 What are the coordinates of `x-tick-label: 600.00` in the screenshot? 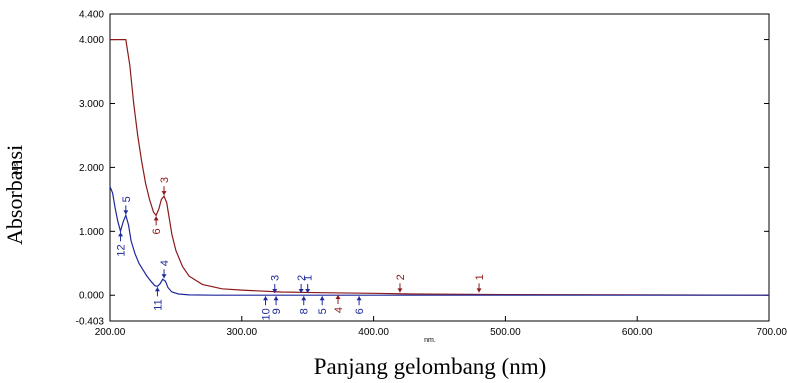 It's located at (637, 332).